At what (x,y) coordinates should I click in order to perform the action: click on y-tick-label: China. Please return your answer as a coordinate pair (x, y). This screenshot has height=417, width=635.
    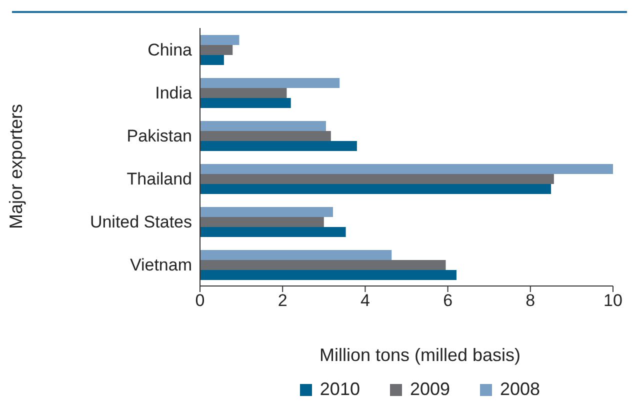
    Looking at the image, I should click on (170, 50).